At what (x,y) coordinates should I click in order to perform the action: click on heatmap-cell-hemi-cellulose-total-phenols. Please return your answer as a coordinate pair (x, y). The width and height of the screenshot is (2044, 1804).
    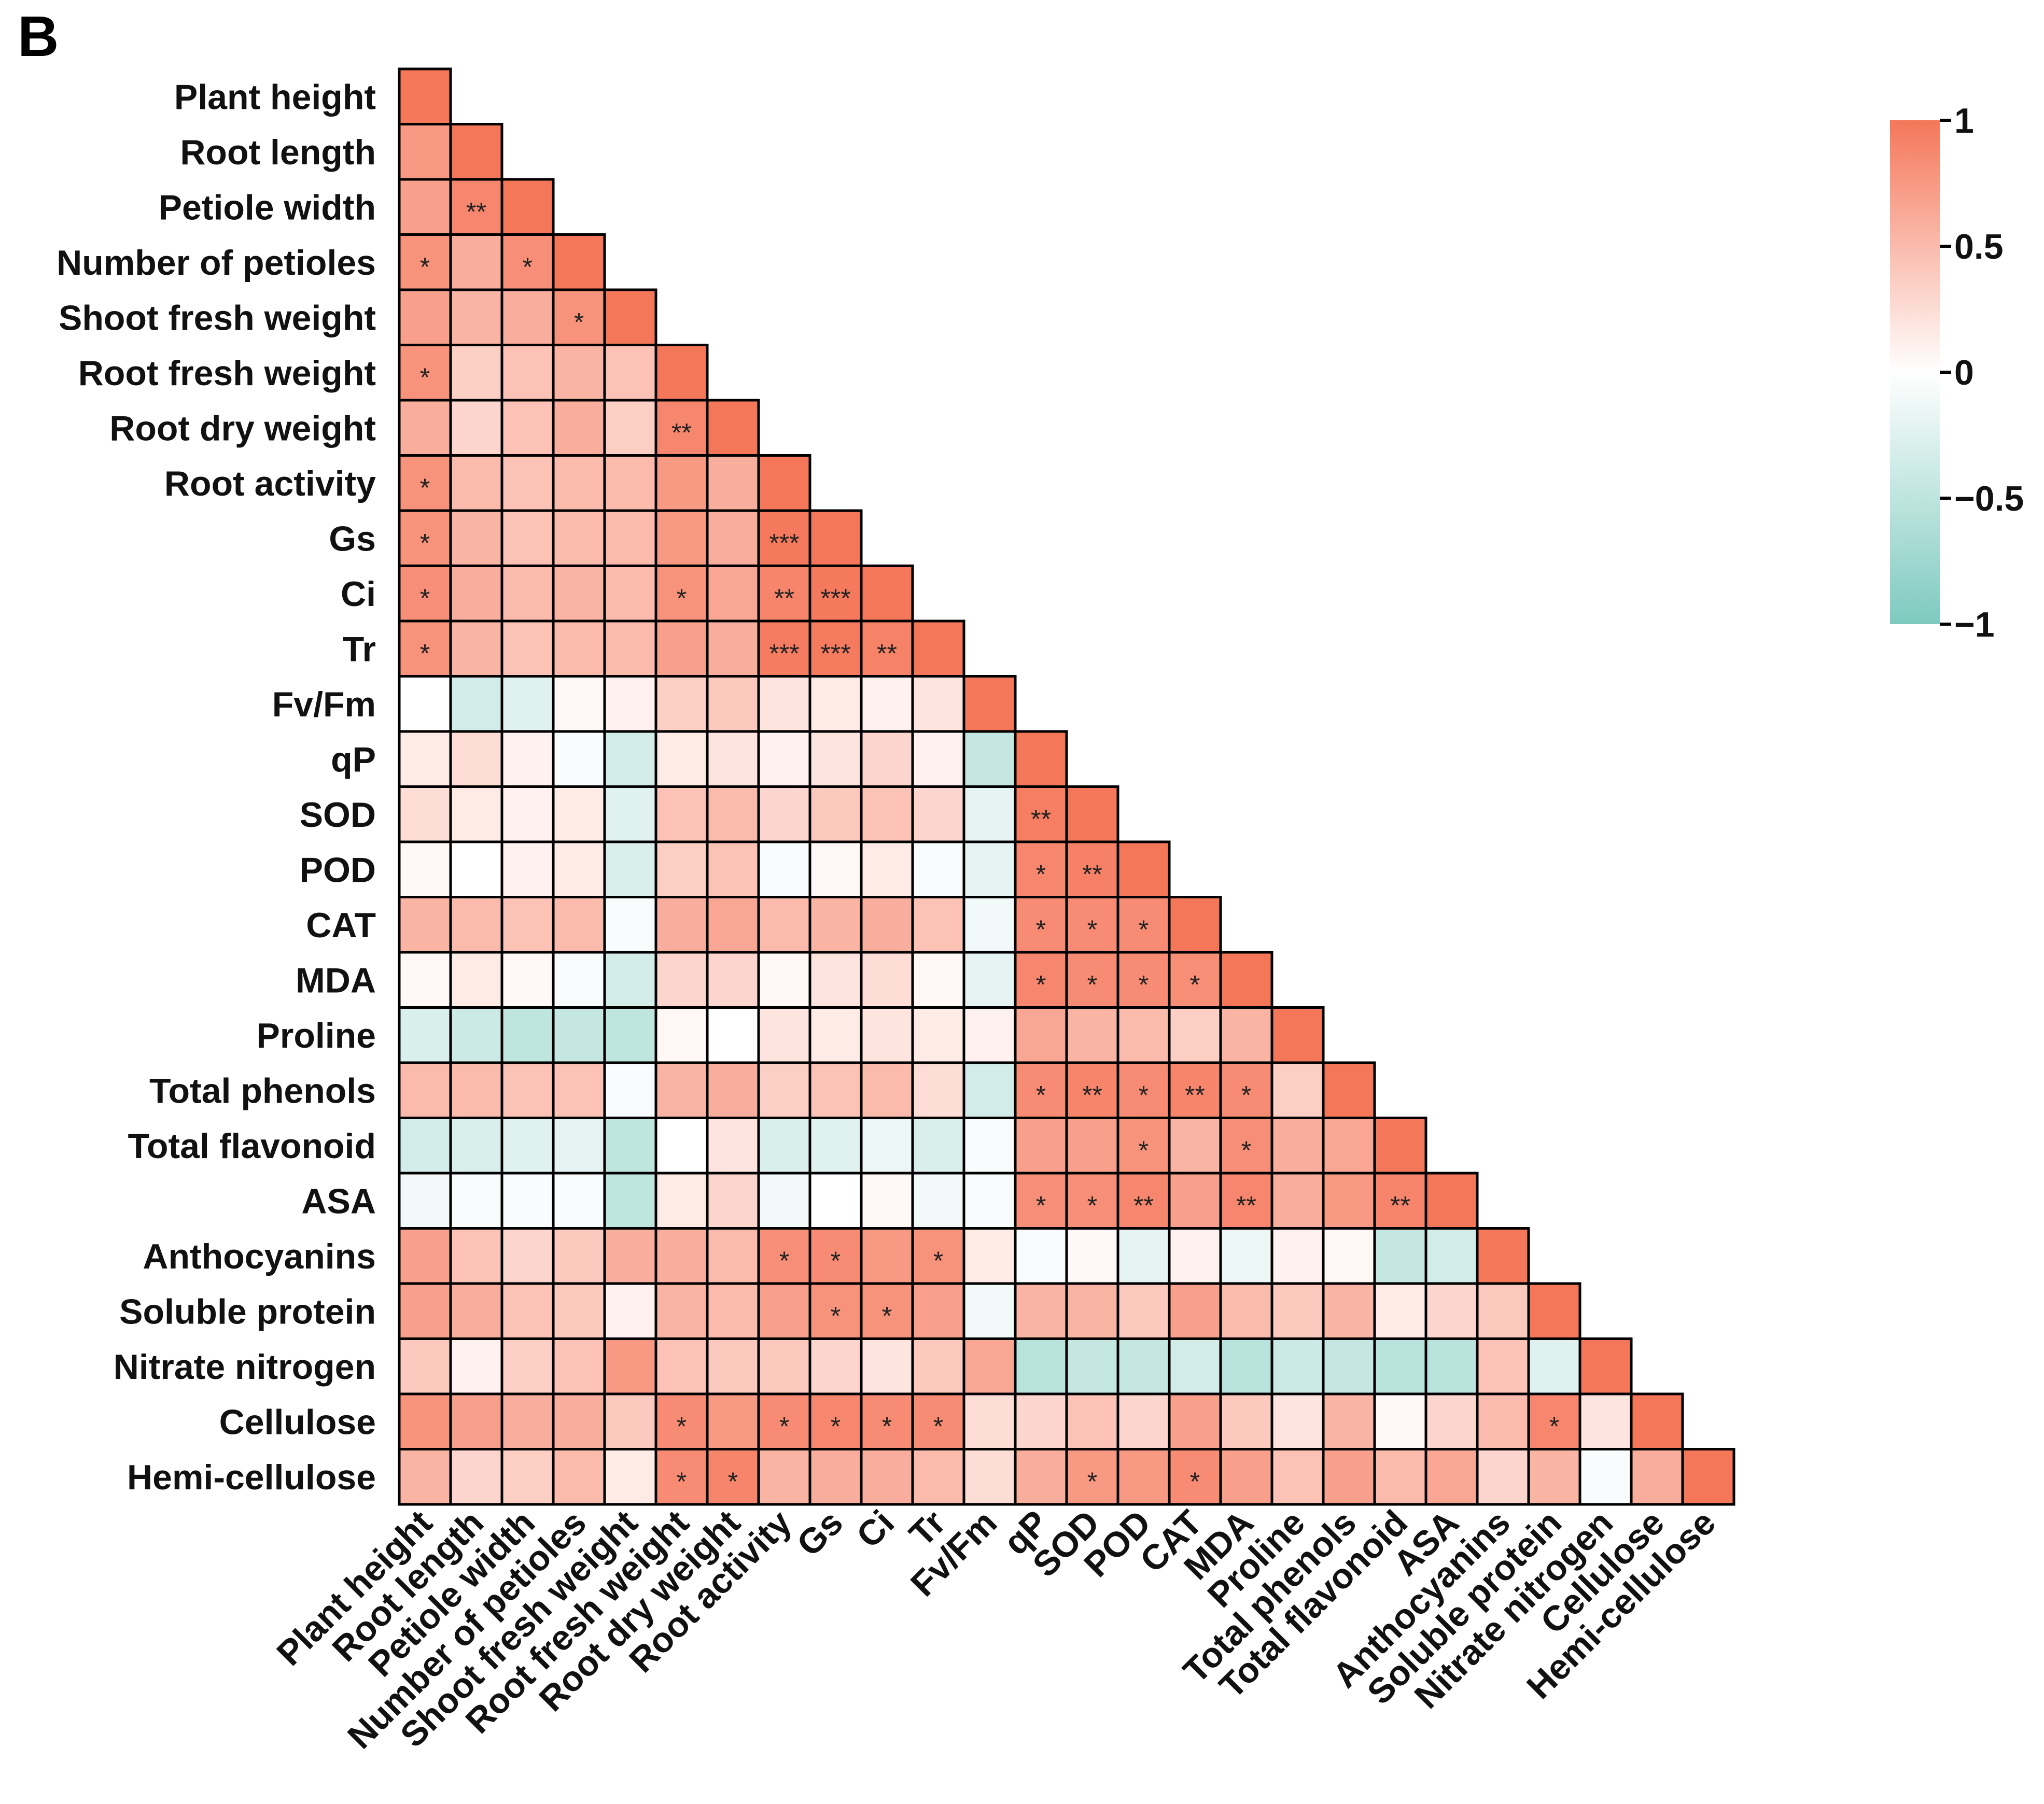
    Looking at the image, I should click on (1349, 1477).